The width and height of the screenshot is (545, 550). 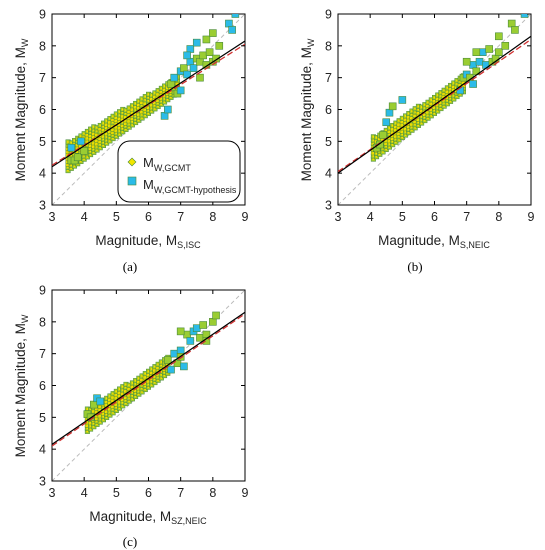 I want to click on y-axis-label-c: Moment Magnitude, MW, so click(x=21, y=385).